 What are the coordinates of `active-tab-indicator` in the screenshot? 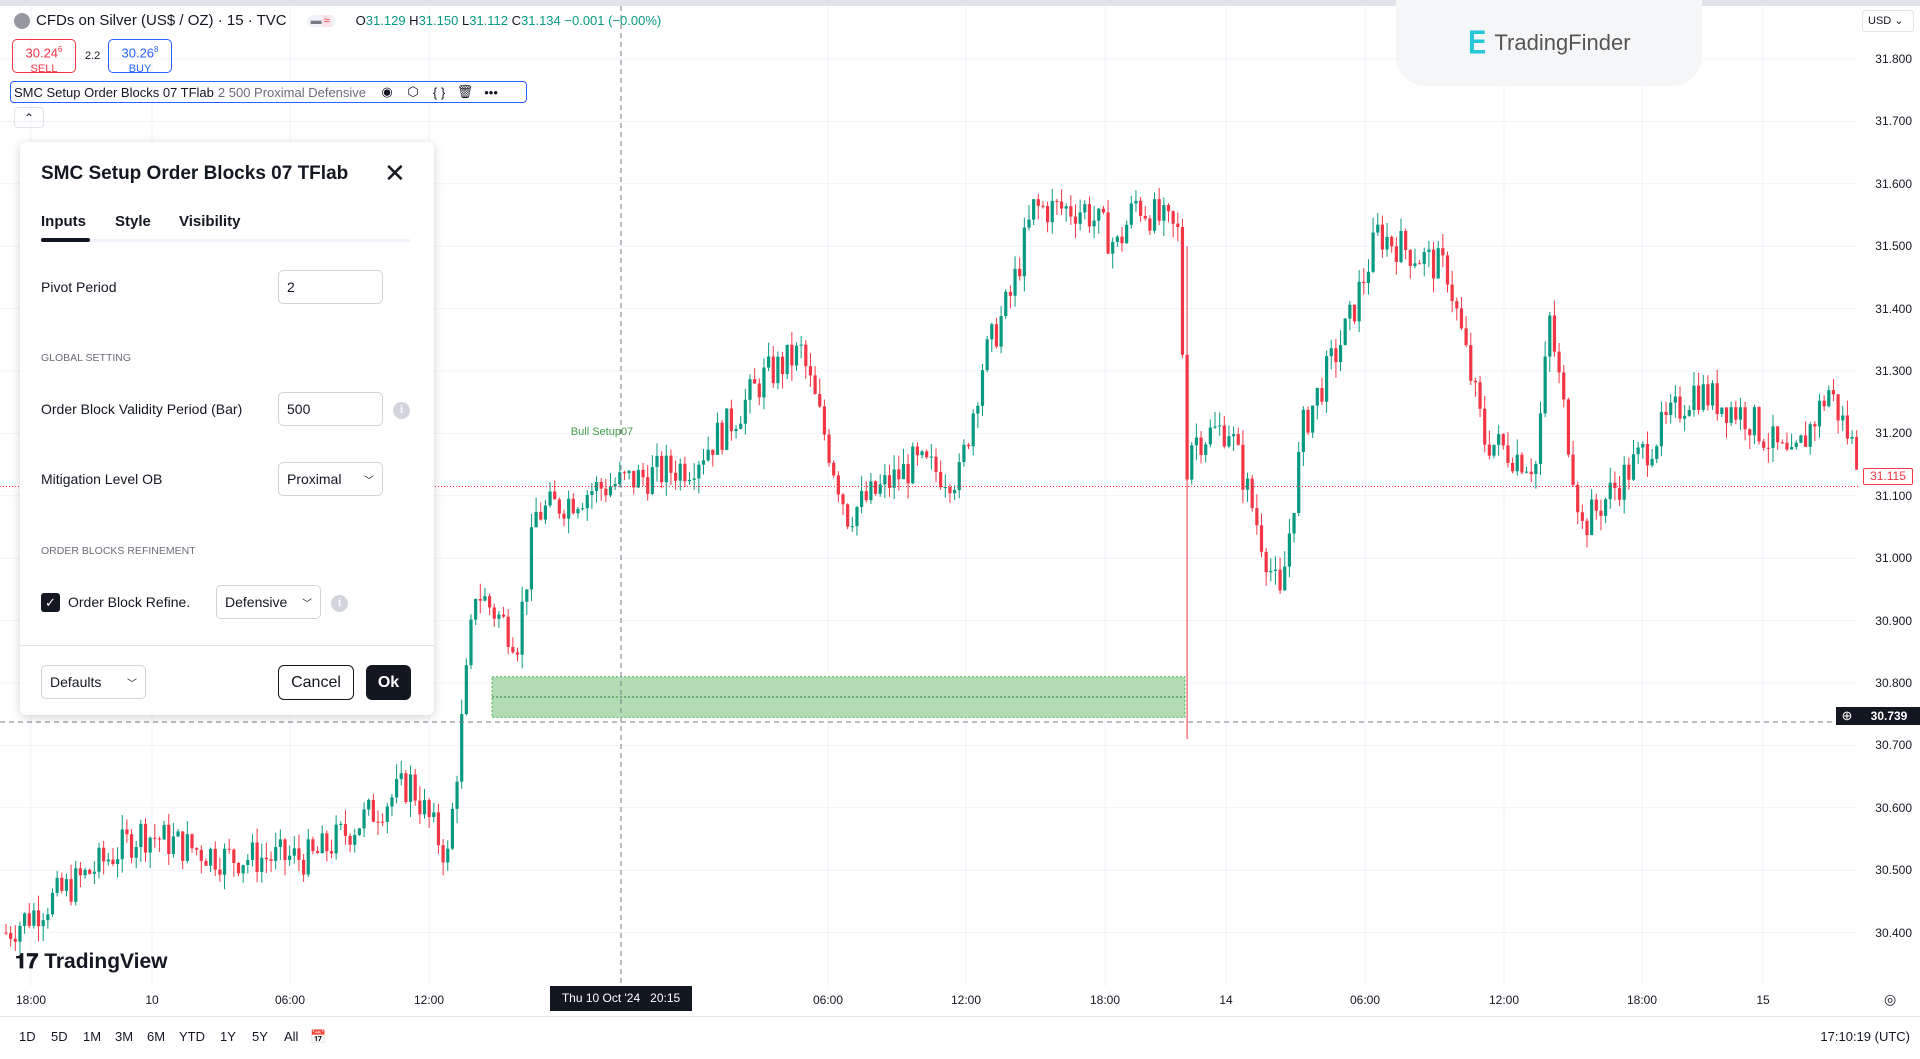 It's located at (65, 240).